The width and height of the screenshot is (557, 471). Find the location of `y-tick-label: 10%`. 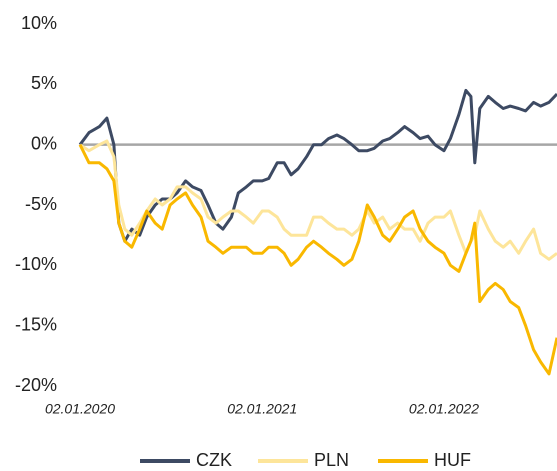

y-tick-label: 10% is located at coordinates (39, 23).